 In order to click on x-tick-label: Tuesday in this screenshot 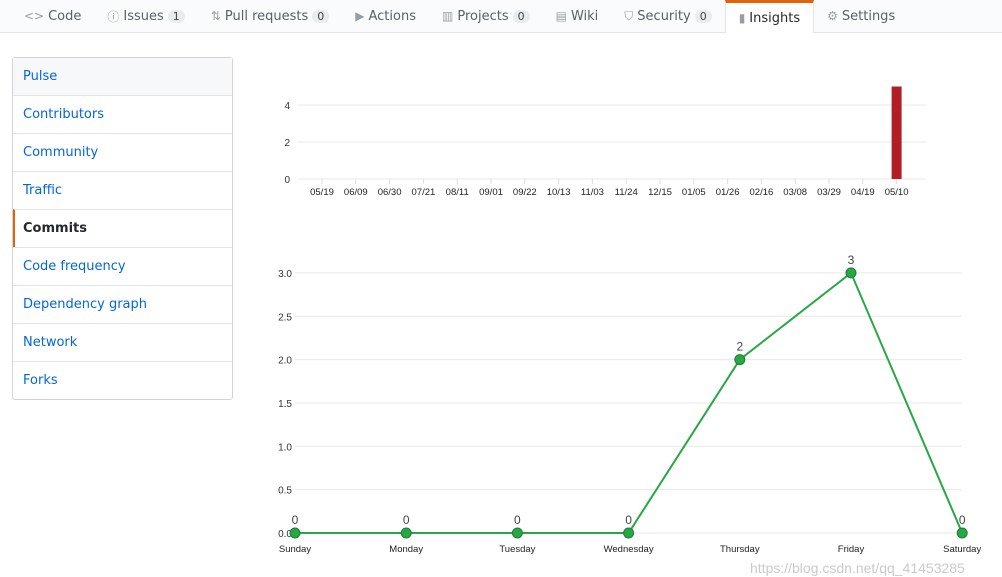, I will do `click(517, 549)`.